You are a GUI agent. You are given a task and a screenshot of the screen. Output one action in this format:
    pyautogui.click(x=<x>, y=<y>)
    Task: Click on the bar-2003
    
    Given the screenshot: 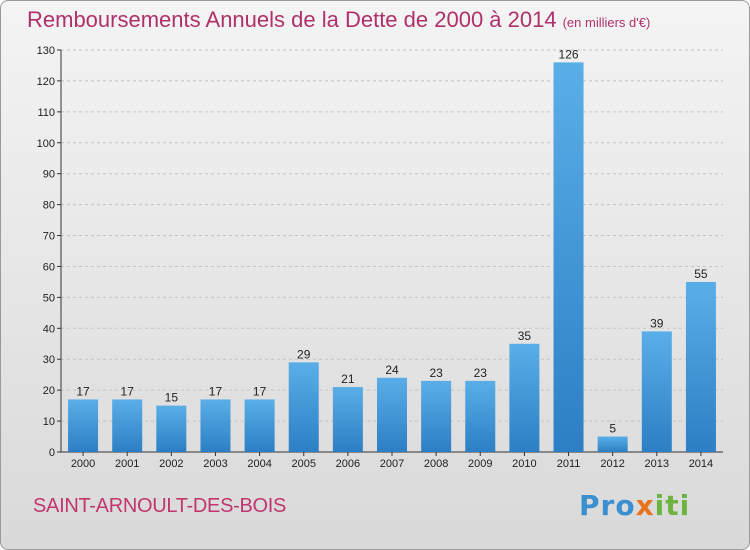 What is the action you would take?
    pyautogui.click(x=215, y=425)
    